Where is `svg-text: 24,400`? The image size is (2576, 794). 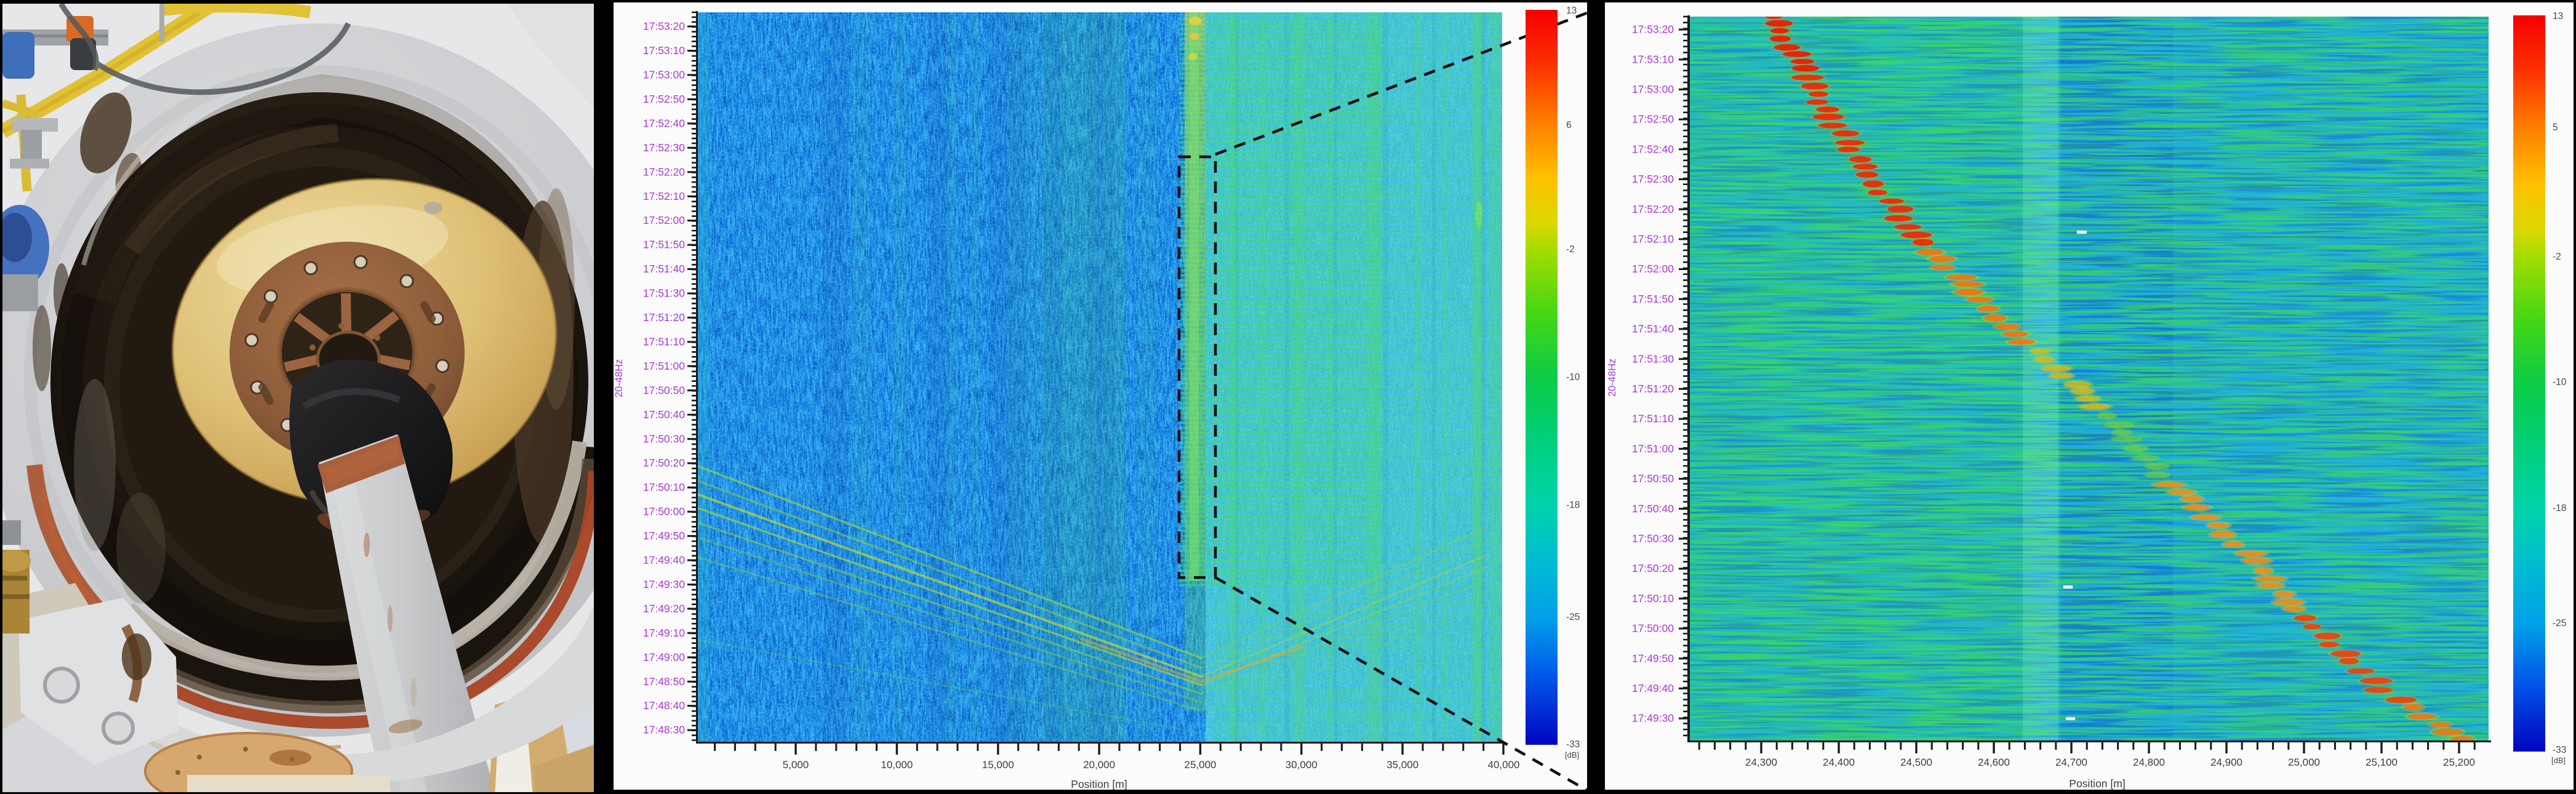 svg-text: 24,400 is located at coordinates (1839, 762).